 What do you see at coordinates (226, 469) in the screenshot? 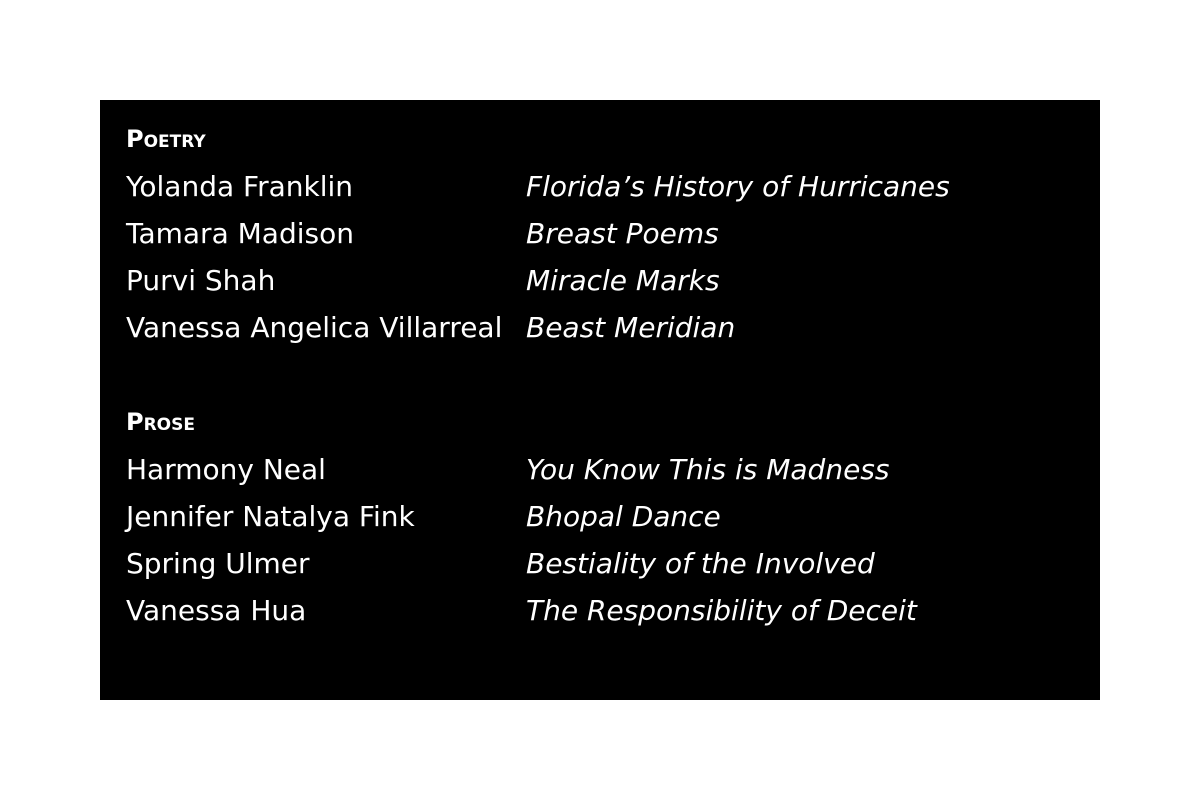
I see `author: Harmony Neal` at bounding box center [226, 469].